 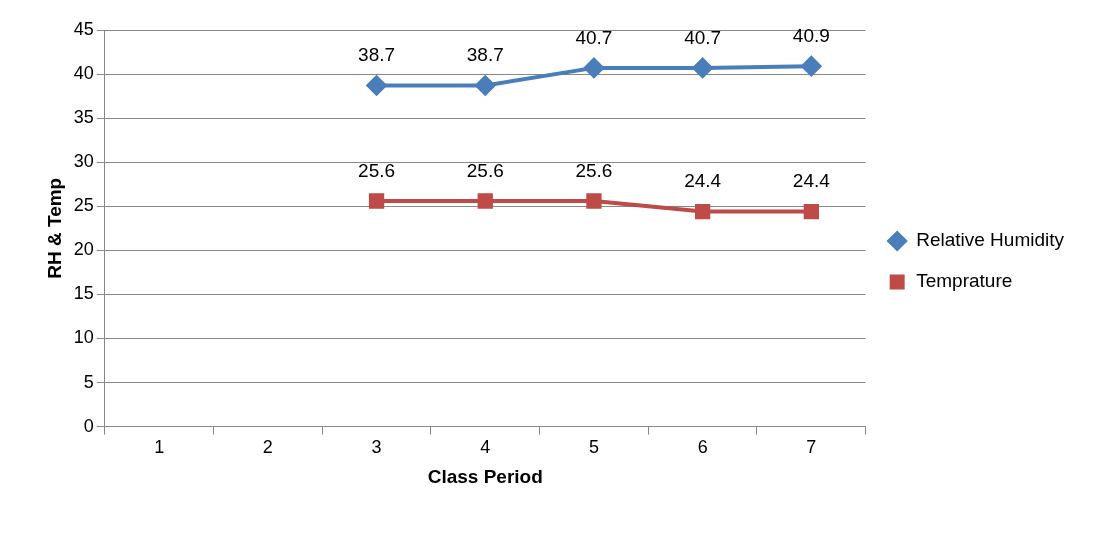 What do you see at coordinates (83, 205) in the screenshot?
I see `y-tick-label: 25` at bounding box center [83, 205].